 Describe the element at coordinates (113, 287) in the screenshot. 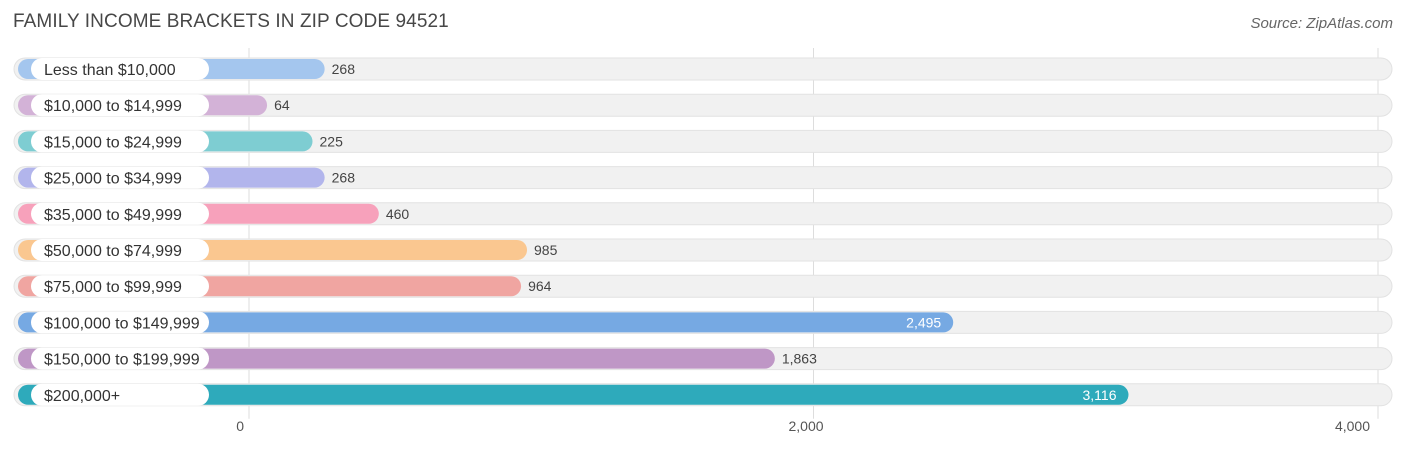

I see `category-label: $75,000 to $99,999` at that location.